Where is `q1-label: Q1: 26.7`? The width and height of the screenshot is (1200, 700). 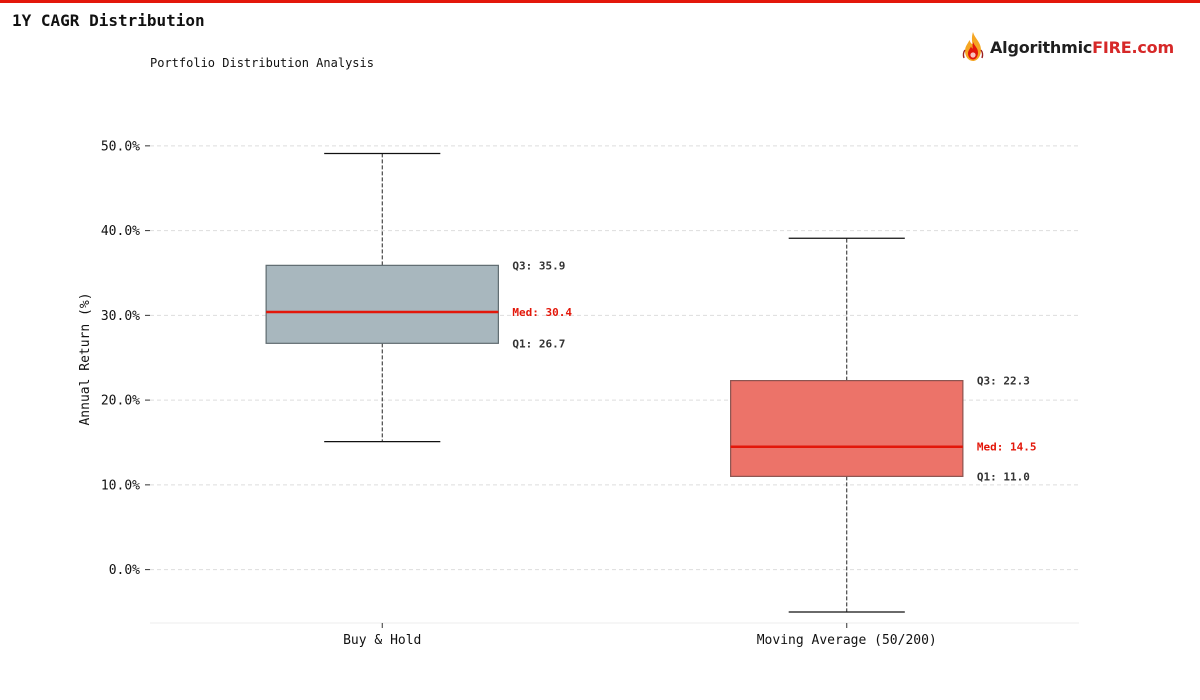 q1-label: Q1: 26.7 is located at coordinates (538, 343).